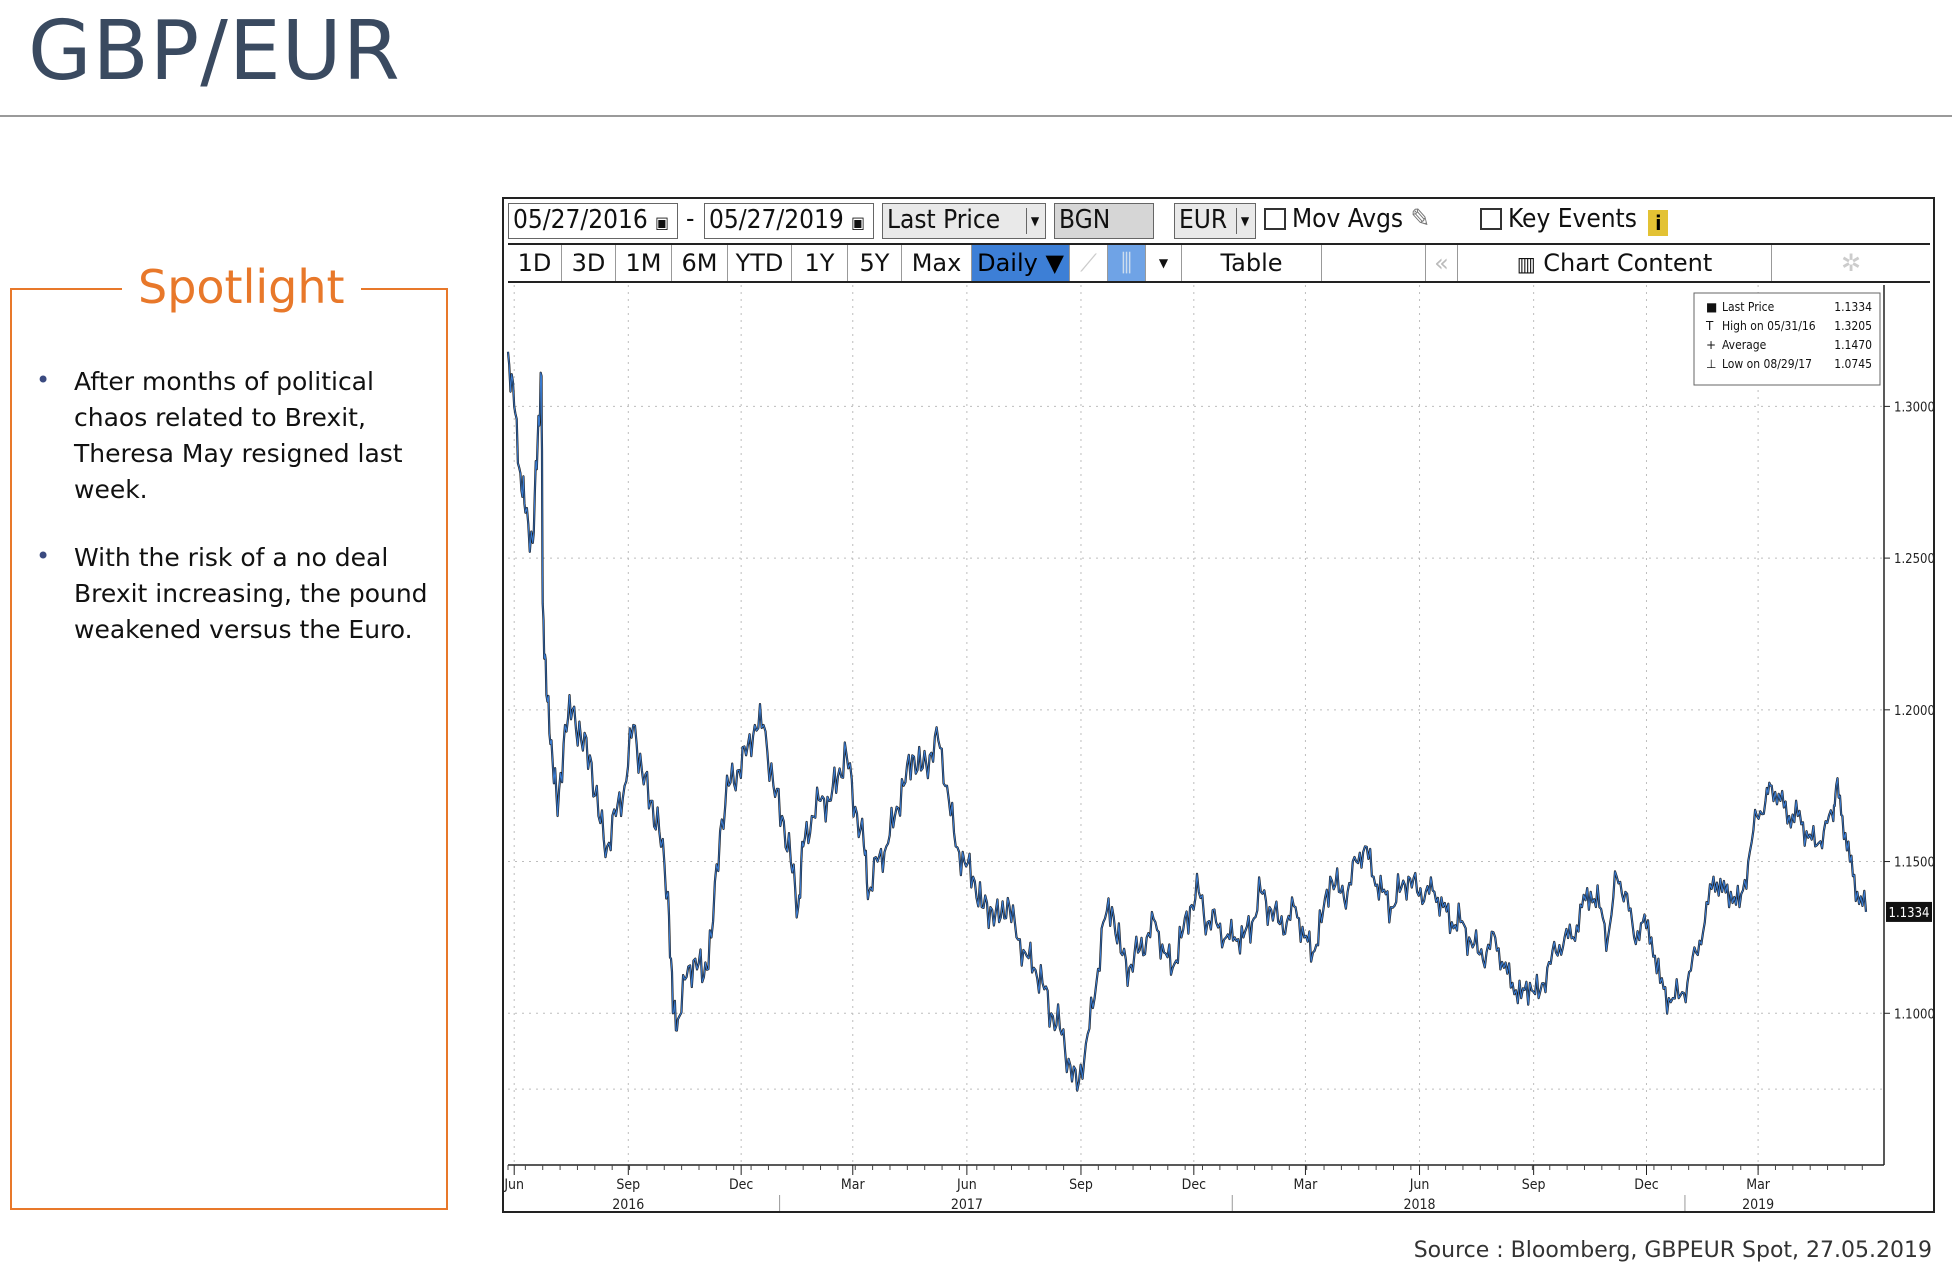 This screenshot has height=1276, width=1952. Describe the element at coordinates (1252, 263) in the screenshot. I see `table-button: Table` at that location.